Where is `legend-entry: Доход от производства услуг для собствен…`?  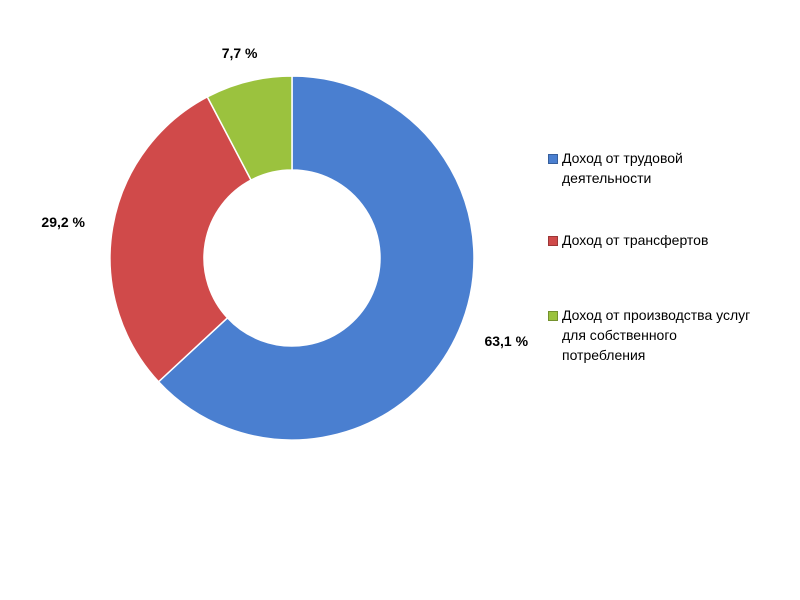 legend-entry: Доход от производства услуг для собствен… is located at coordinates (653, 335).